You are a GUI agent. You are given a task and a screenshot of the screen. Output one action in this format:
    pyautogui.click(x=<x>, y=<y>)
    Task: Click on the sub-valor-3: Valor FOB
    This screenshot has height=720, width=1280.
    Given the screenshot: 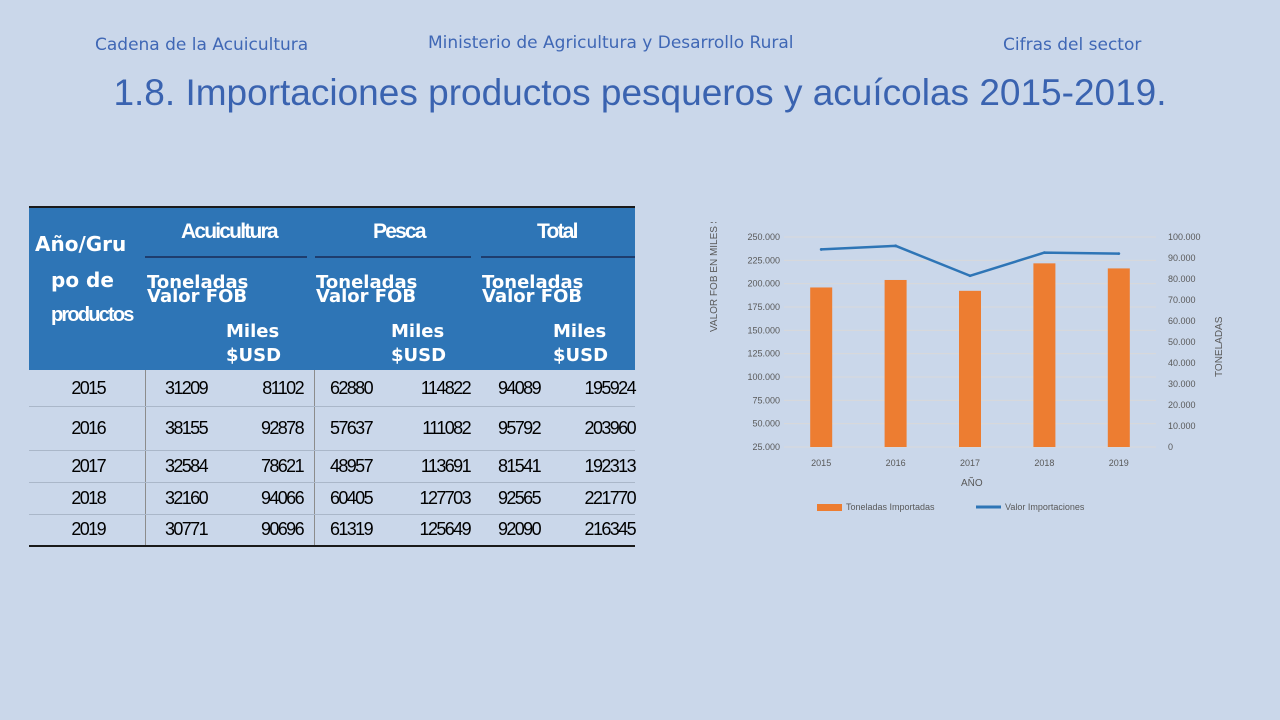 What is the action you would take?
    pyautogui.click(x=532, y=296)
    